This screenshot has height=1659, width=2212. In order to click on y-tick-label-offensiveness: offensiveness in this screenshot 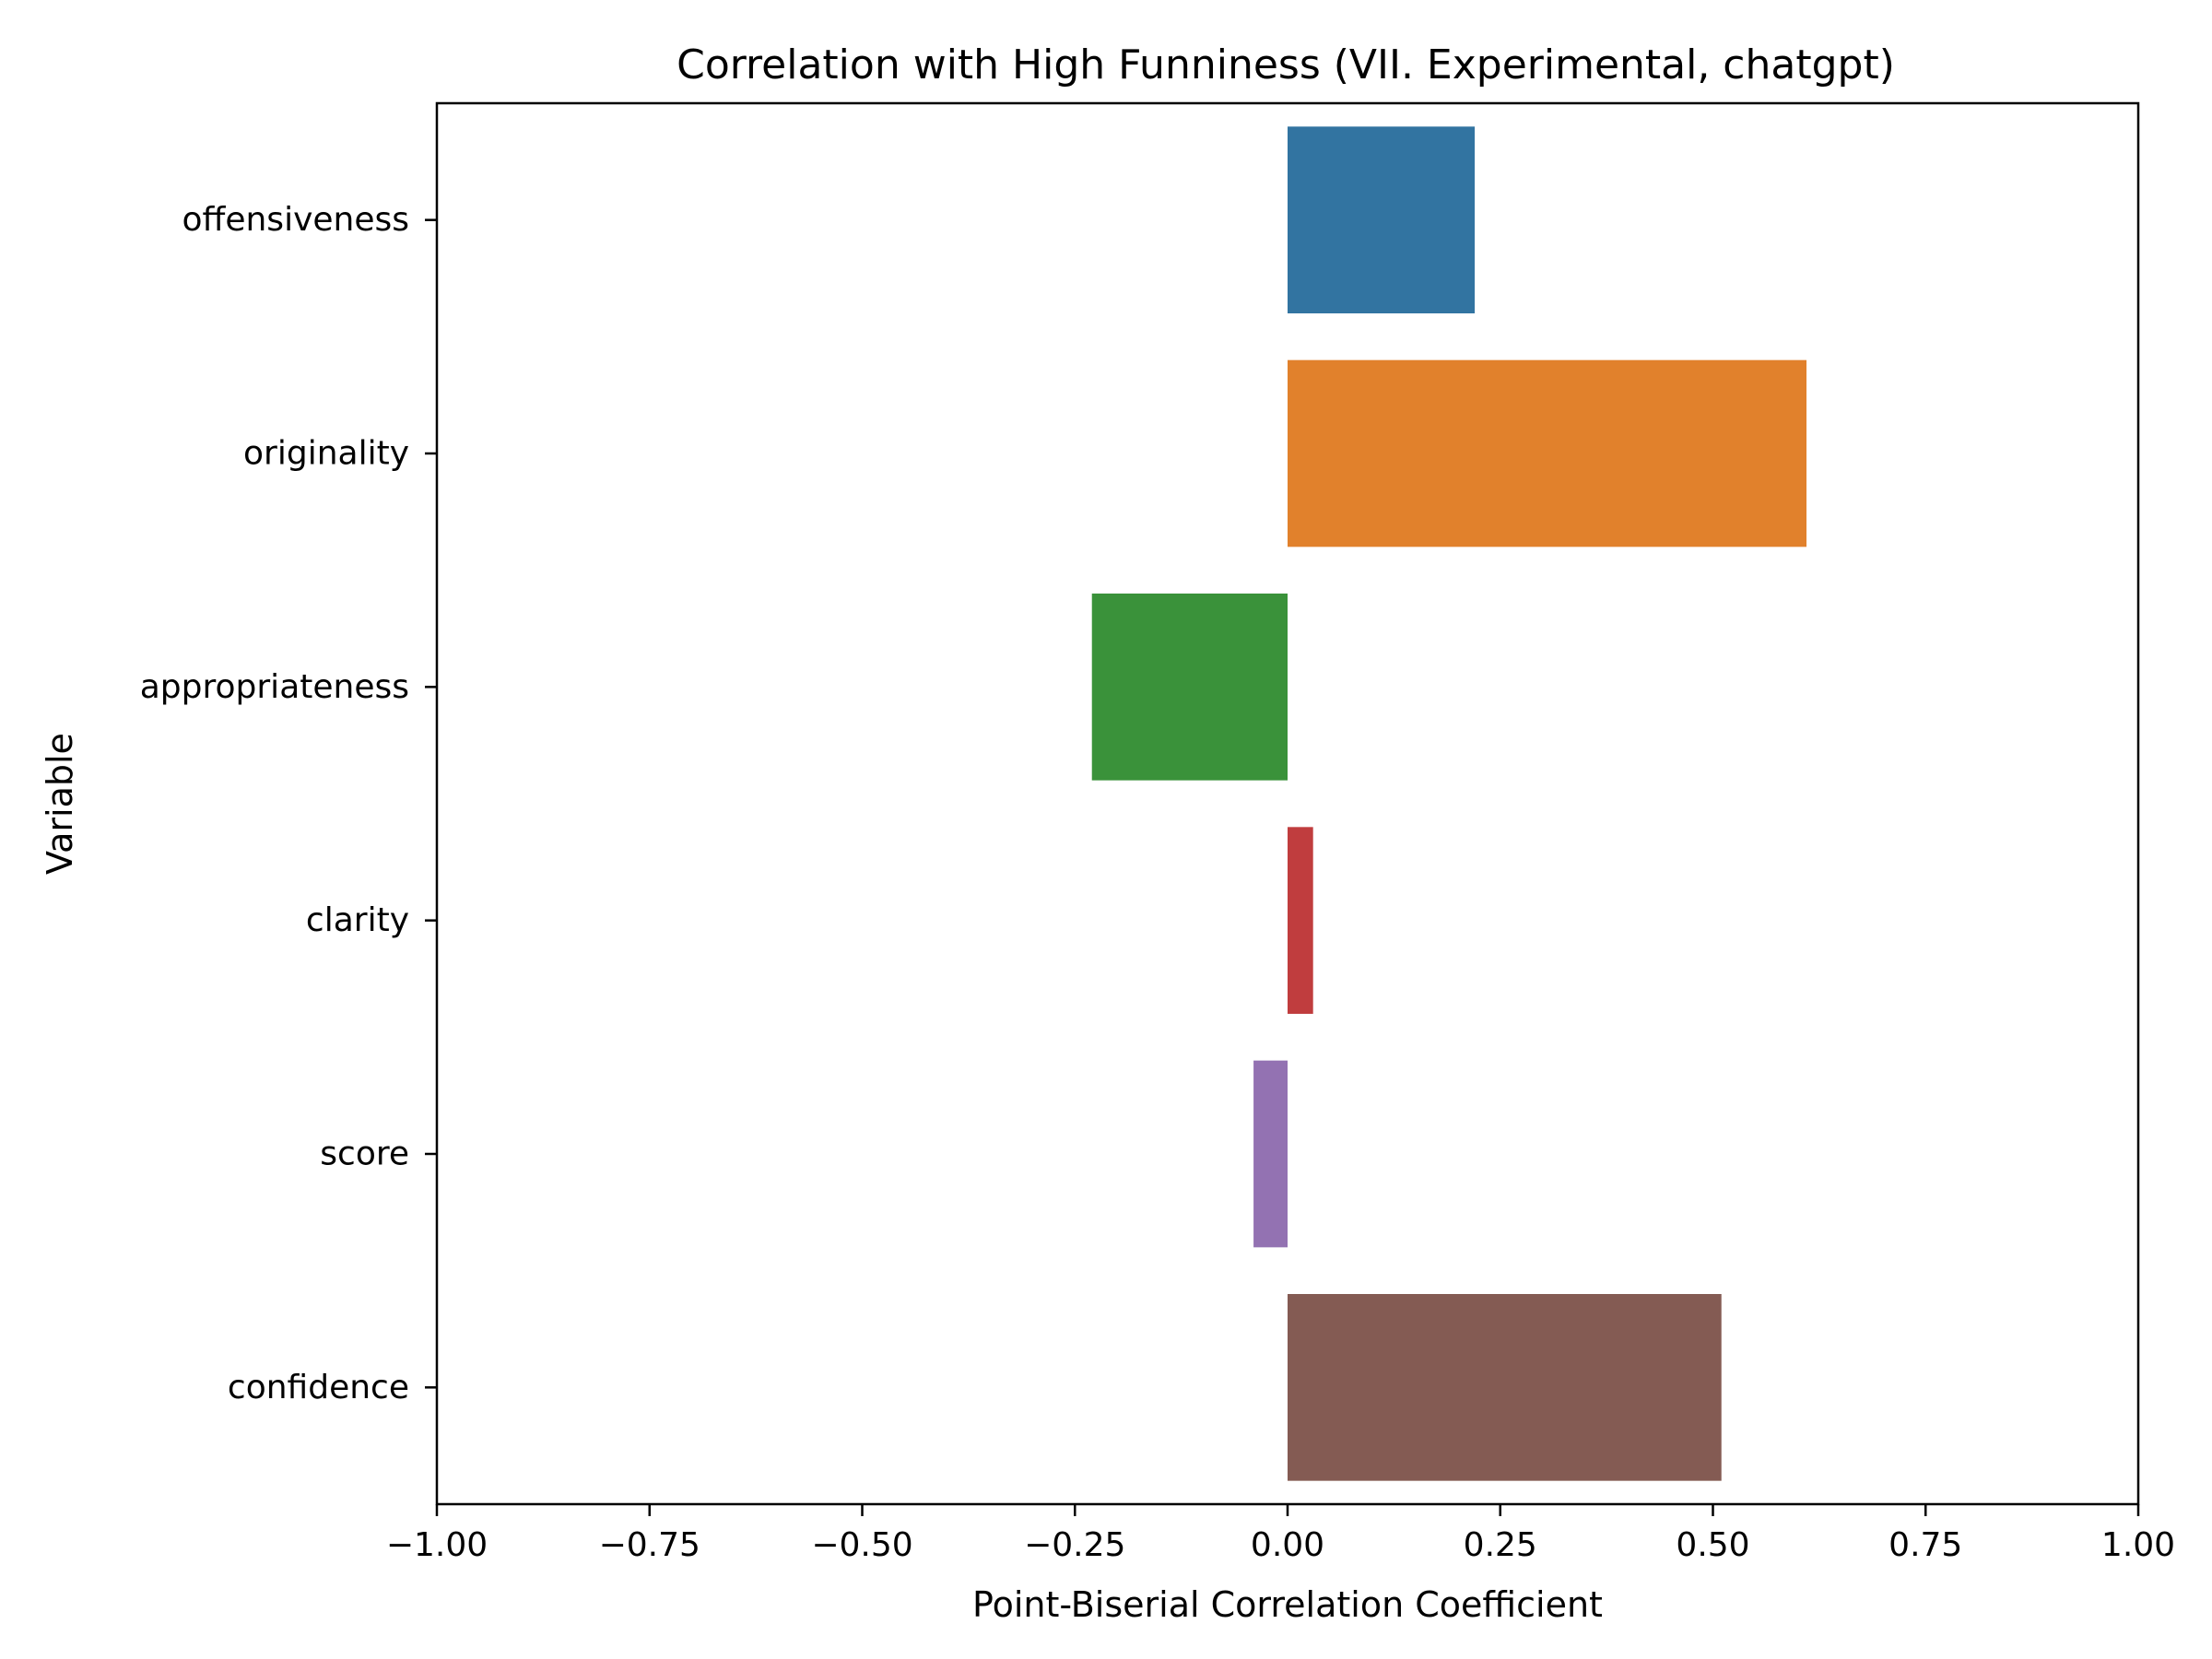, I will do `click(295, 220)`.